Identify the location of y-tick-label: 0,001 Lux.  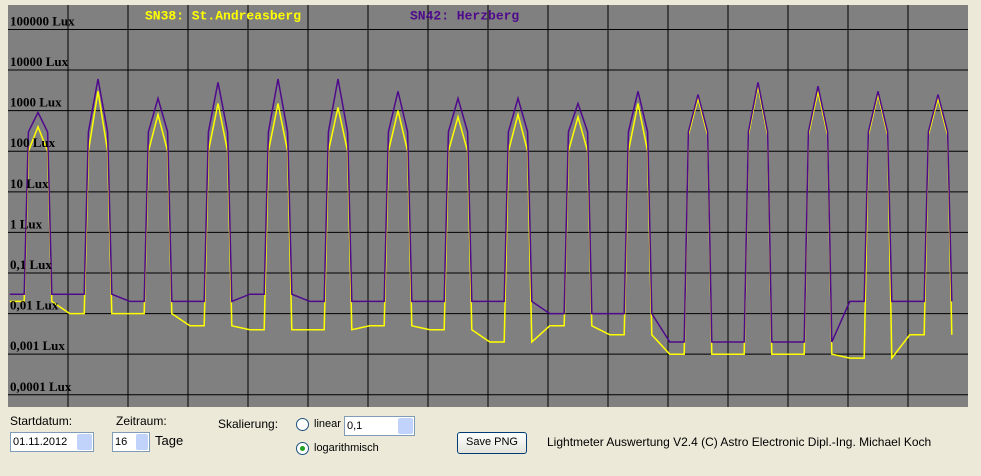
(37, 345).